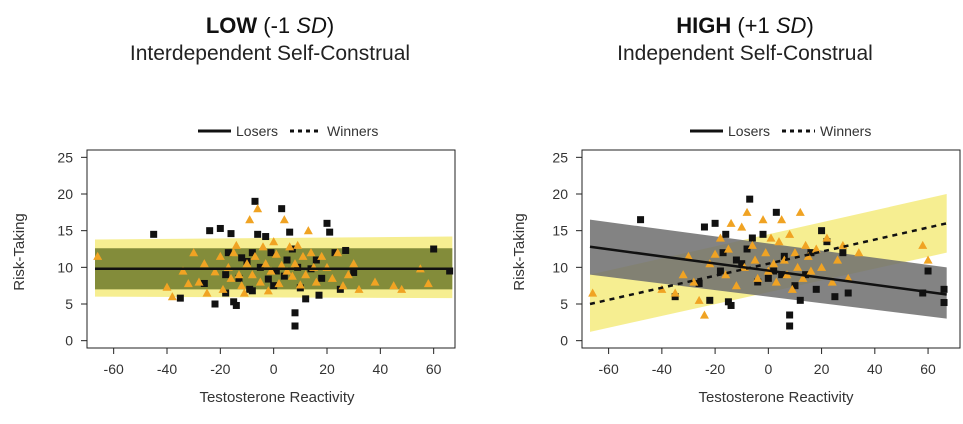 This screenshot has width=963, height=424. What do you see at coordinates (327, 369) in the screenshot?
I see `x-tick-label: 20` at bounding box center [327, 369].